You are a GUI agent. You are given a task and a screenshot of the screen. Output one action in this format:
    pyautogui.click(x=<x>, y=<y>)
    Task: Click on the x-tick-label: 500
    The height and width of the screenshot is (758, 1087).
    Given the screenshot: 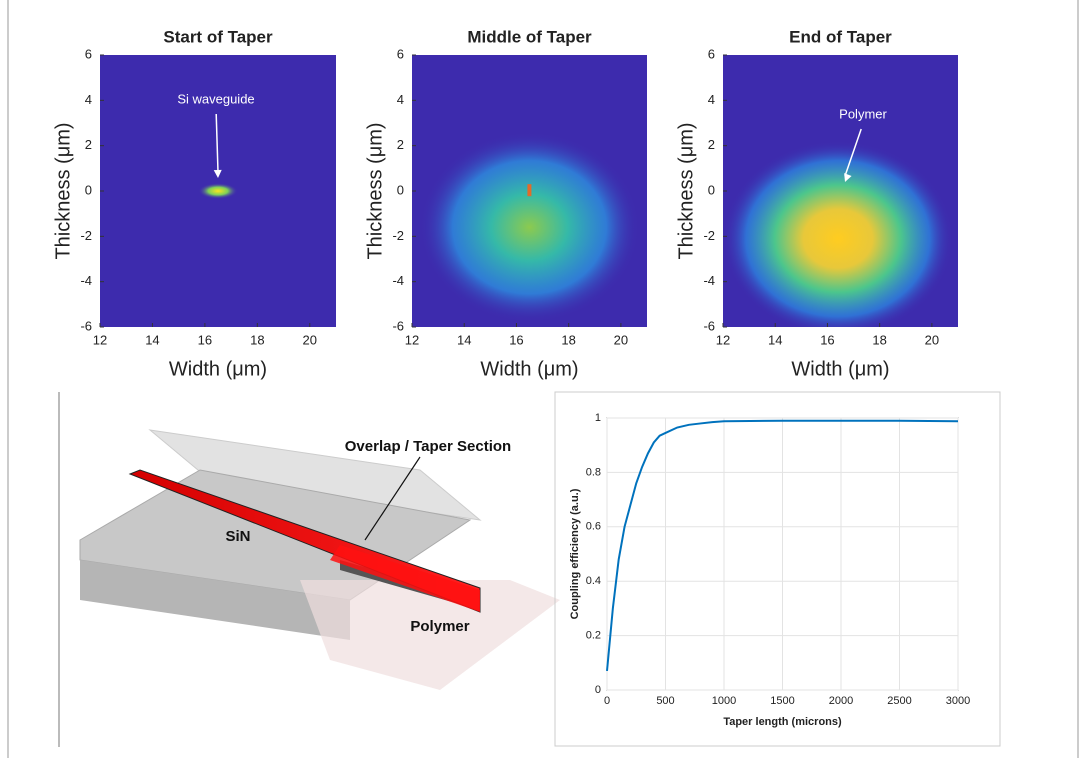 What is the action you would take?
    pyautogui.click(x=665, y=701)
    